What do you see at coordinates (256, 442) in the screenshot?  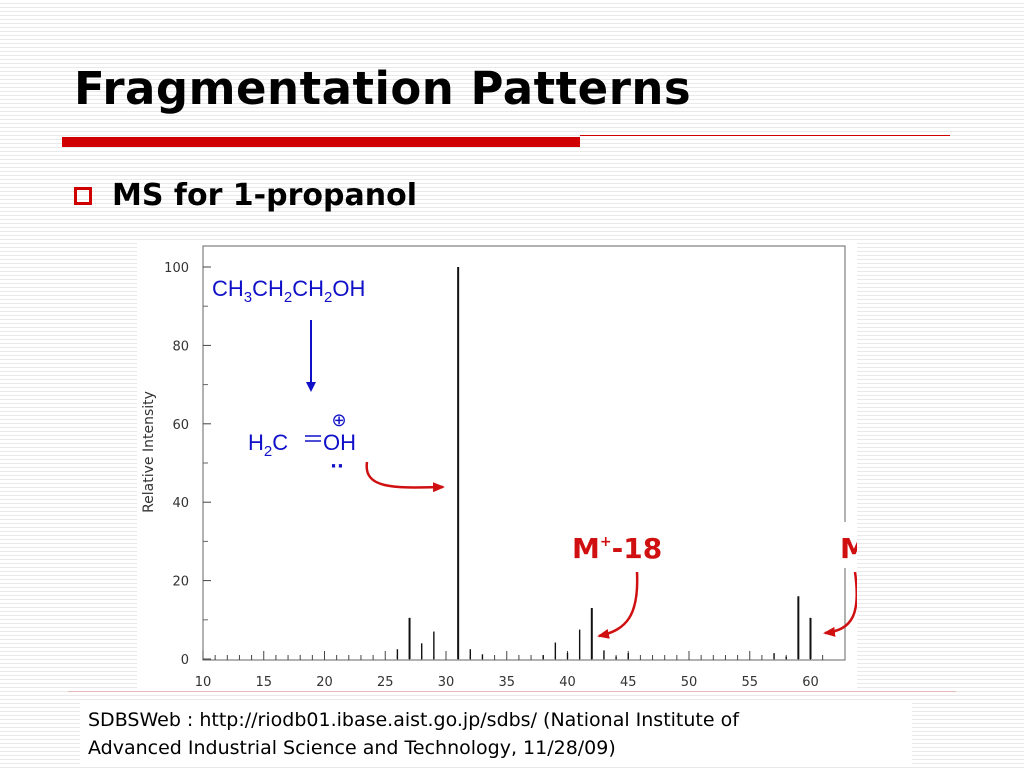 I see `fragment-part: H` at bounding box center [256, 442].